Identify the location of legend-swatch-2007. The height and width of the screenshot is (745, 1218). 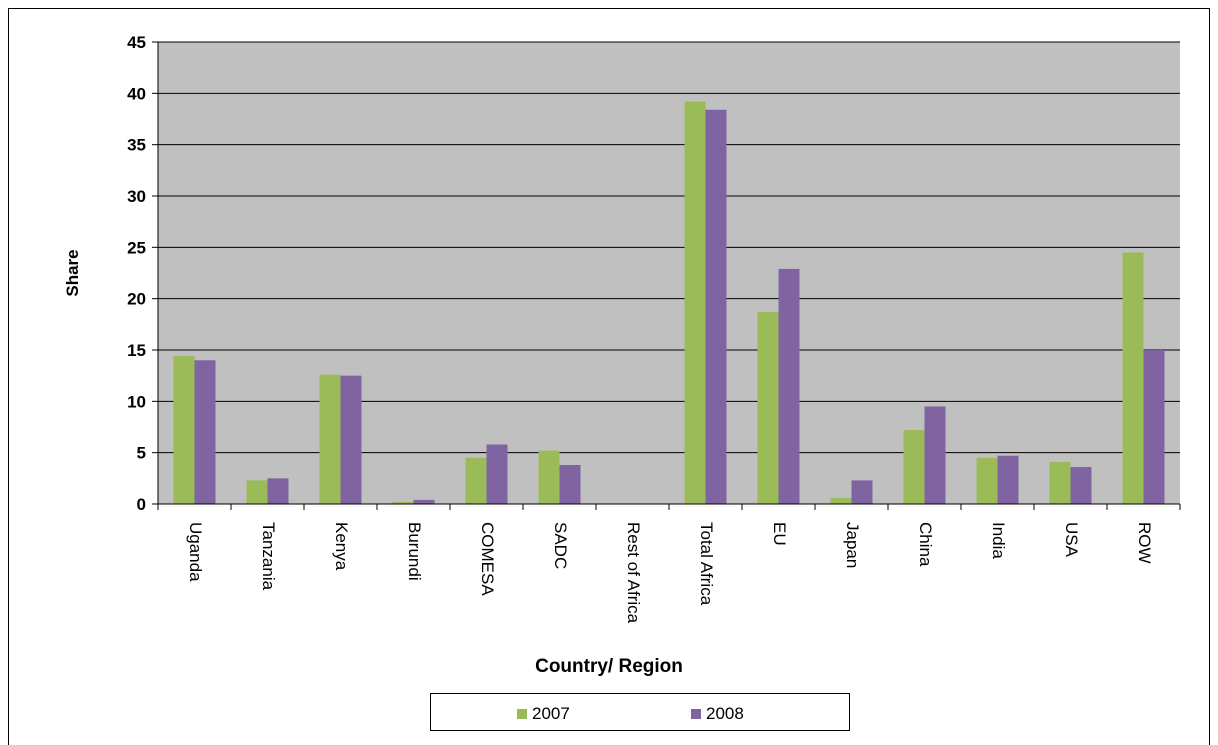
(522, 714).